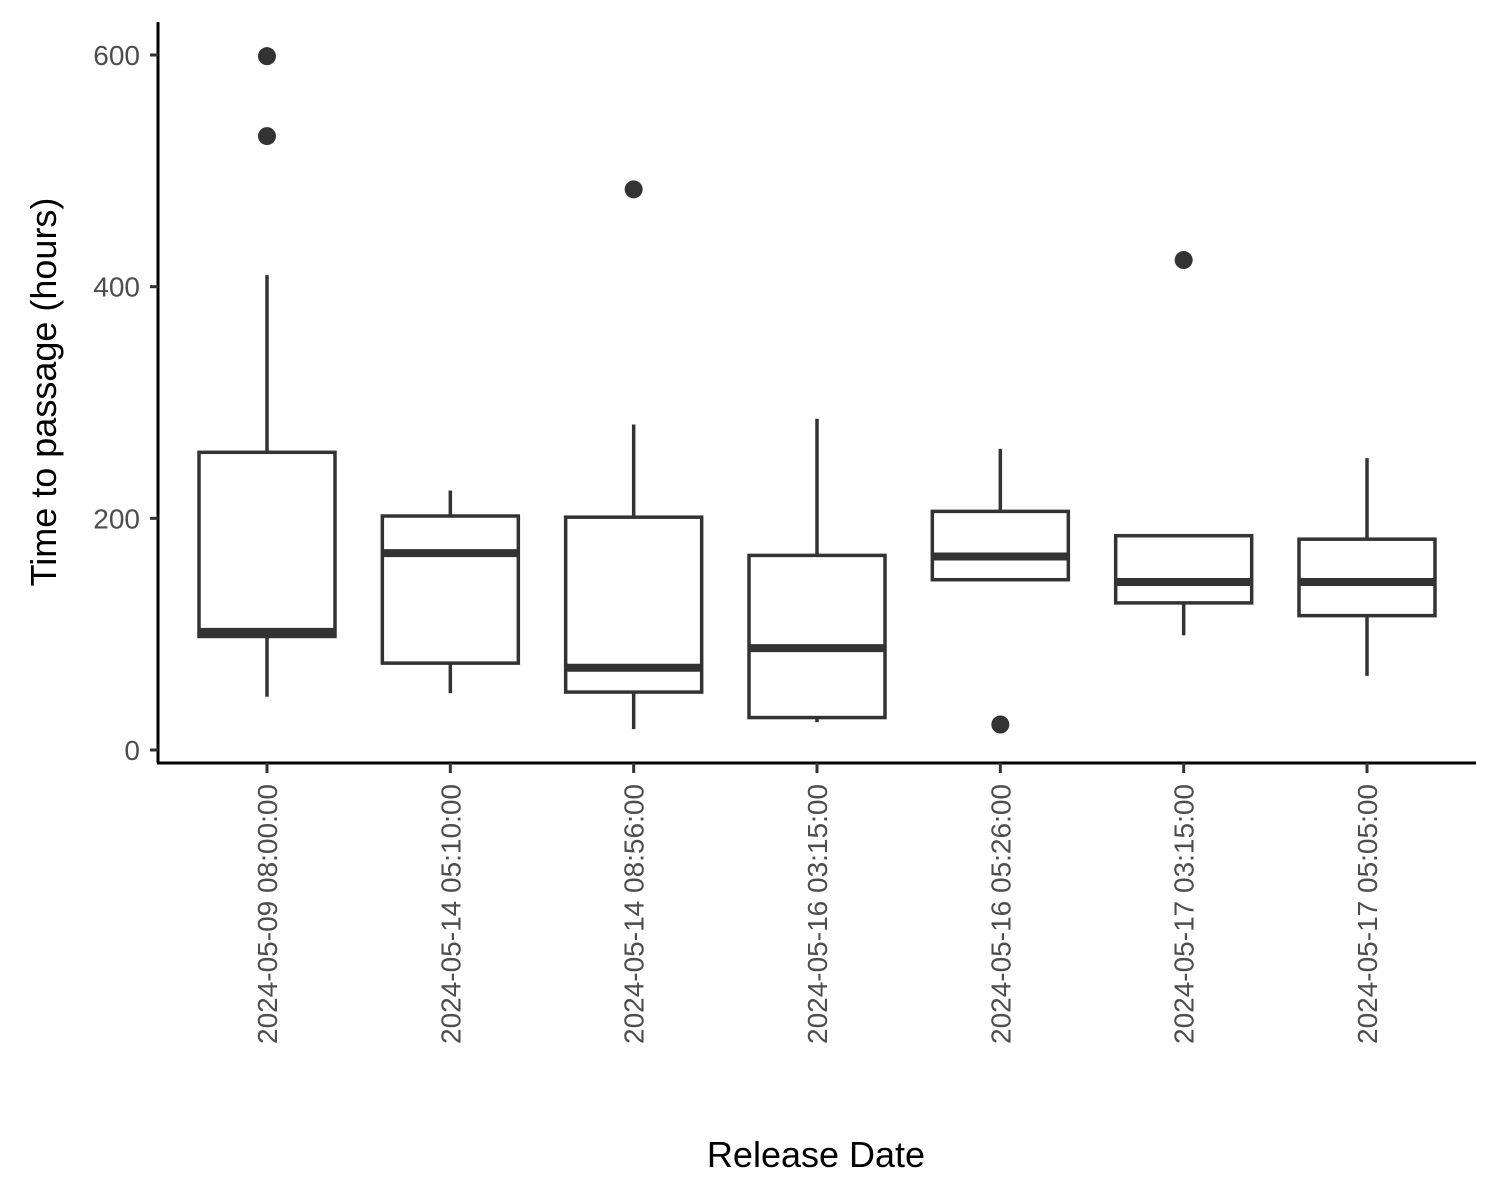 The height and width of the screenshot is (1200, 1500). I want to click on y-axis-ticks: 0 200 400 600, so click(125, 403).